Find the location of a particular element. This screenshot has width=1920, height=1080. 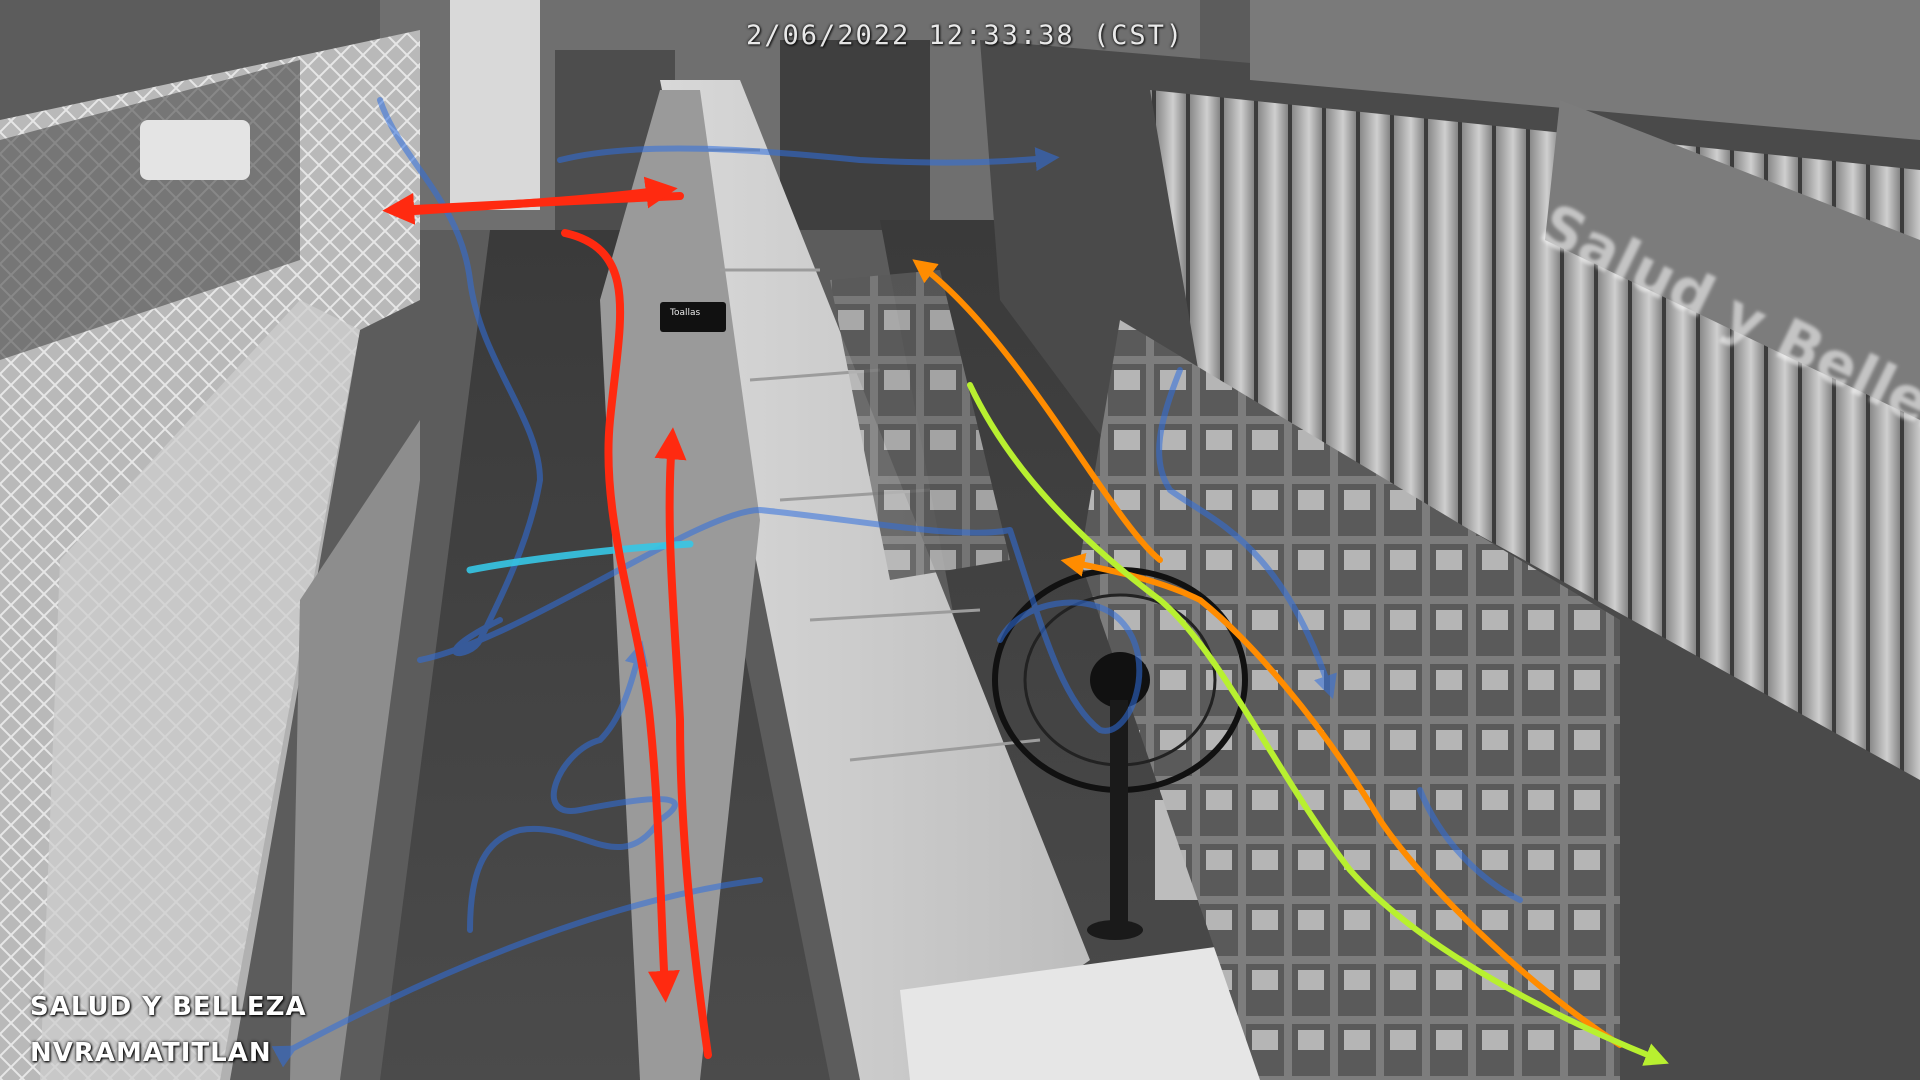

blue-path-right-lower is located at coordinates (1470, 845).